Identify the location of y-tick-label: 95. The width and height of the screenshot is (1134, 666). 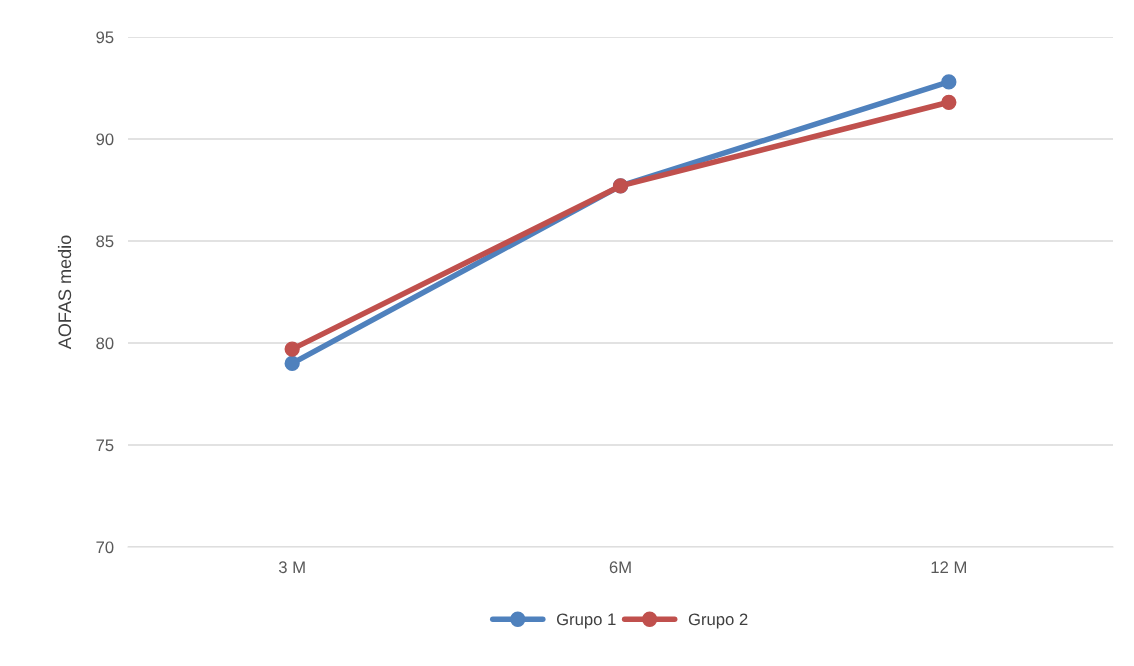
(105, 37).